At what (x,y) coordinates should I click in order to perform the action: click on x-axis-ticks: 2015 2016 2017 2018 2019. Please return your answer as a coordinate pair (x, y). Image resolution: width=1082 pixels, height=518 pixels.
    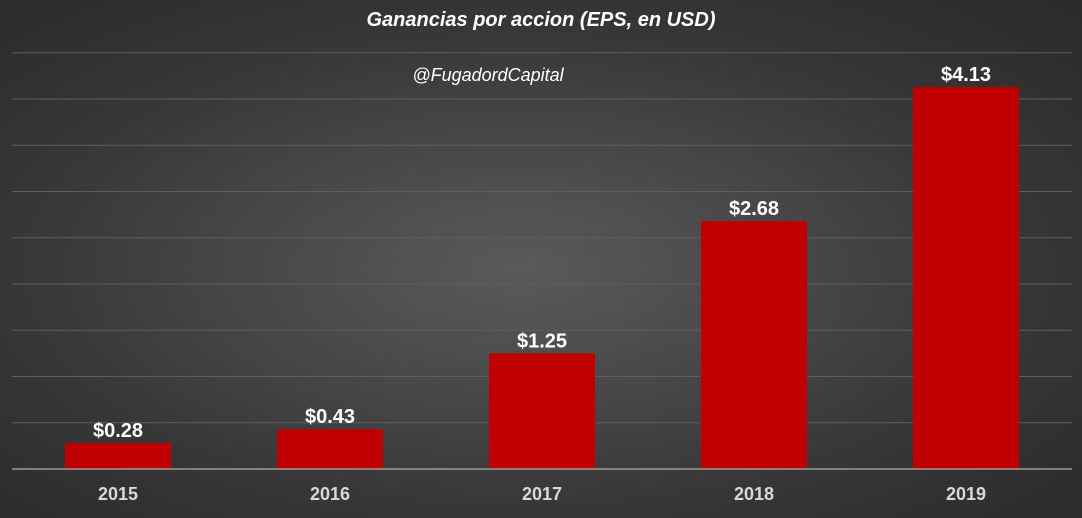
    Looking at the image, I should click on (542, 494).